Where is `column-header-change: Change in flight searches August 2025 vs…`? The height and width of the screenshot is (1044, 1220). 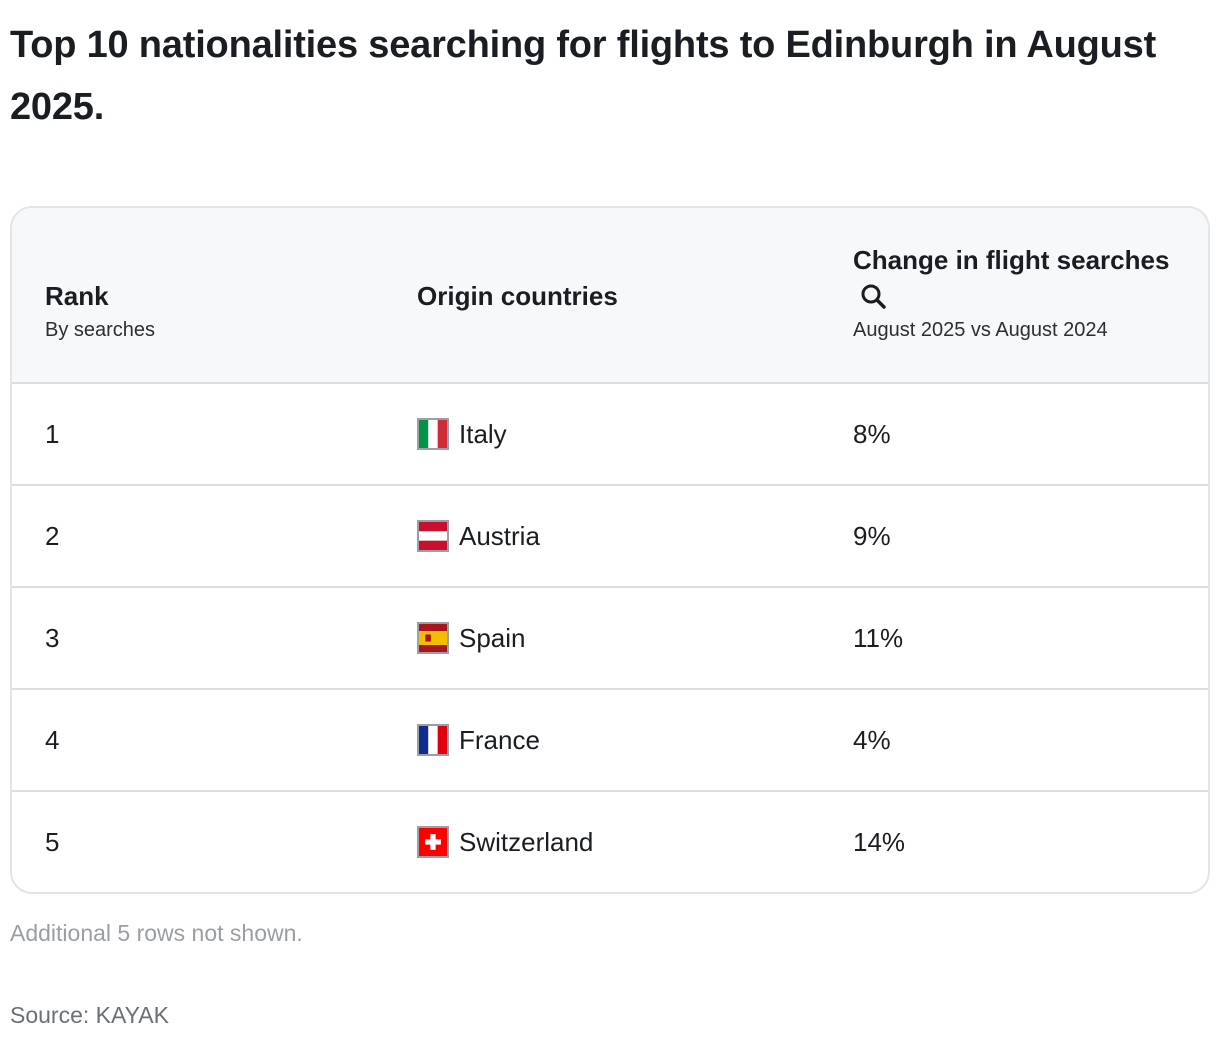
column-header-change: Change in flight searches August 2025 vs… is located at coordinates (1018, 293).